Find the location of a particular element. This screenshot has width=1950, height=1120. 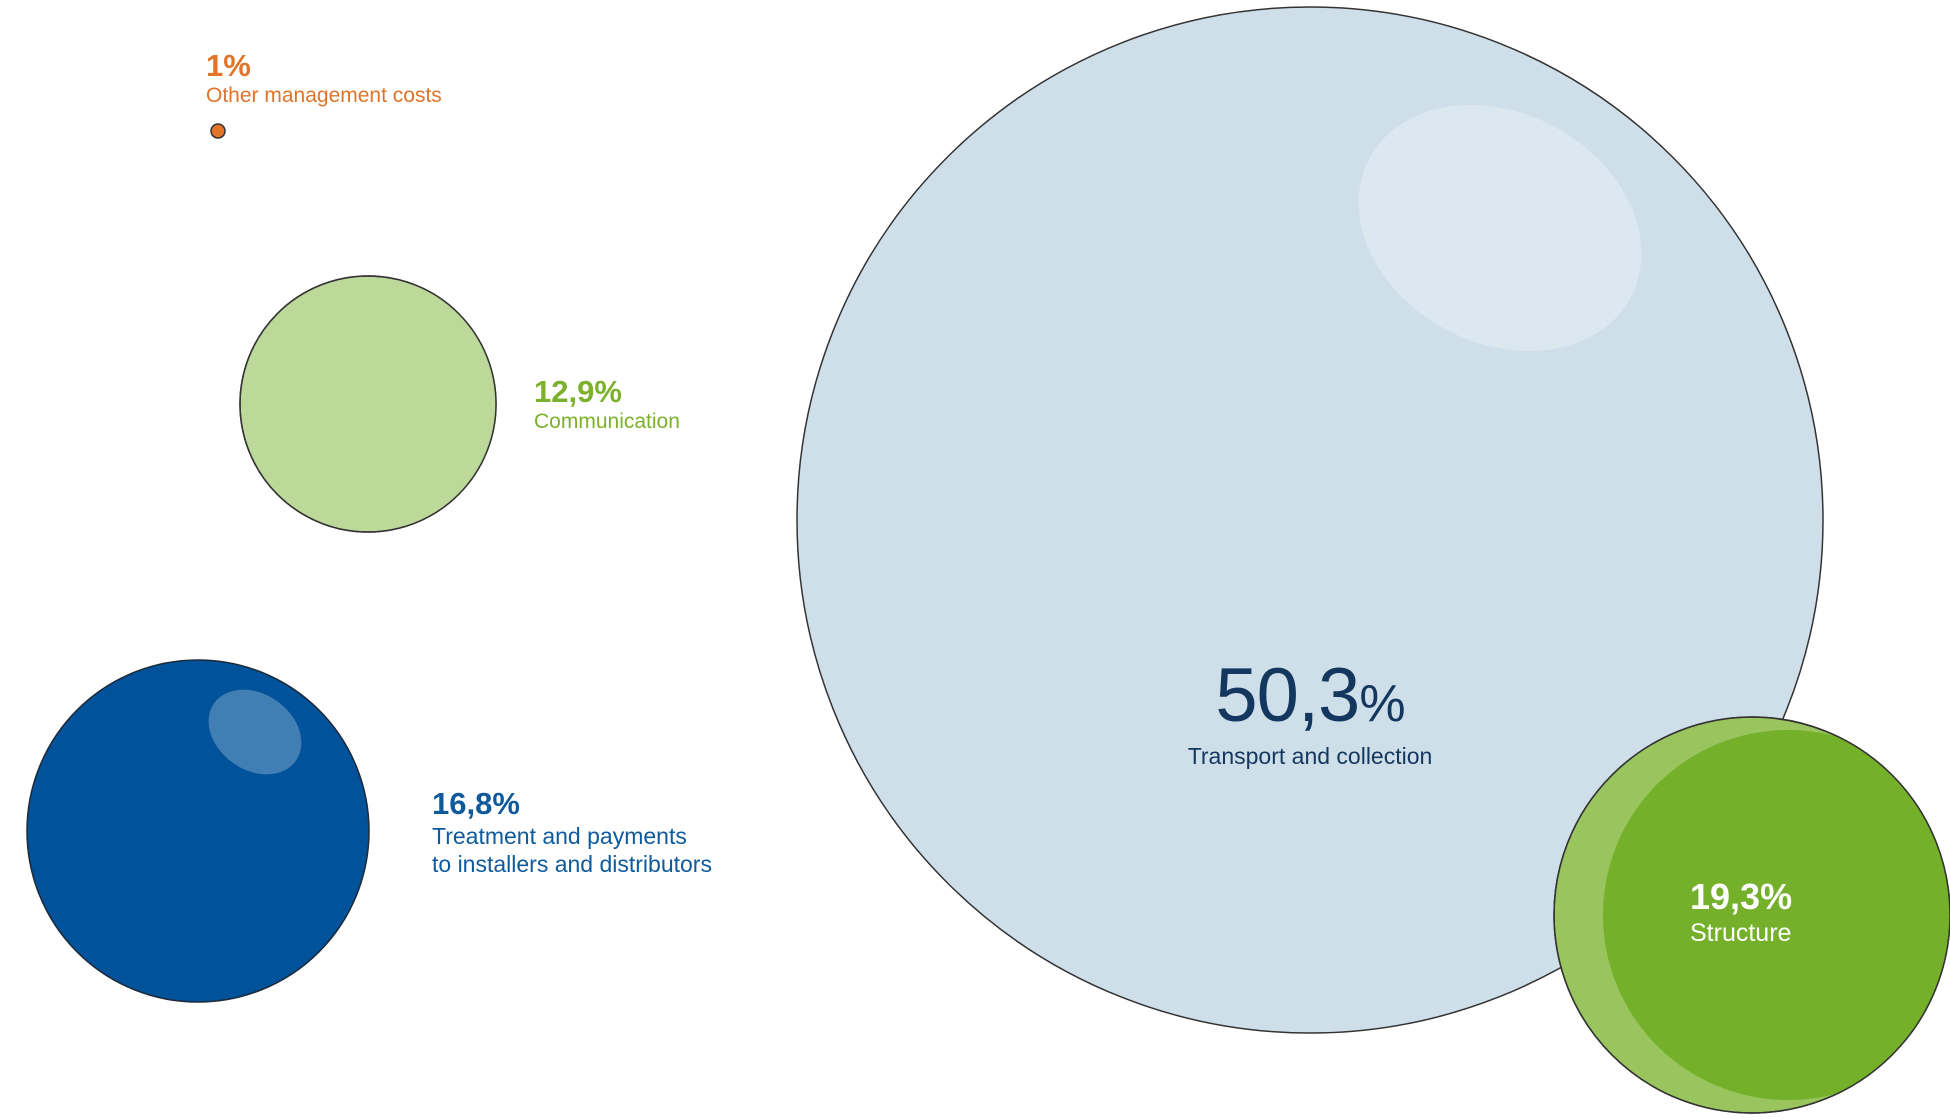

label-transport: 50,3% Transport and collection is located at coordinates (1310, 711).